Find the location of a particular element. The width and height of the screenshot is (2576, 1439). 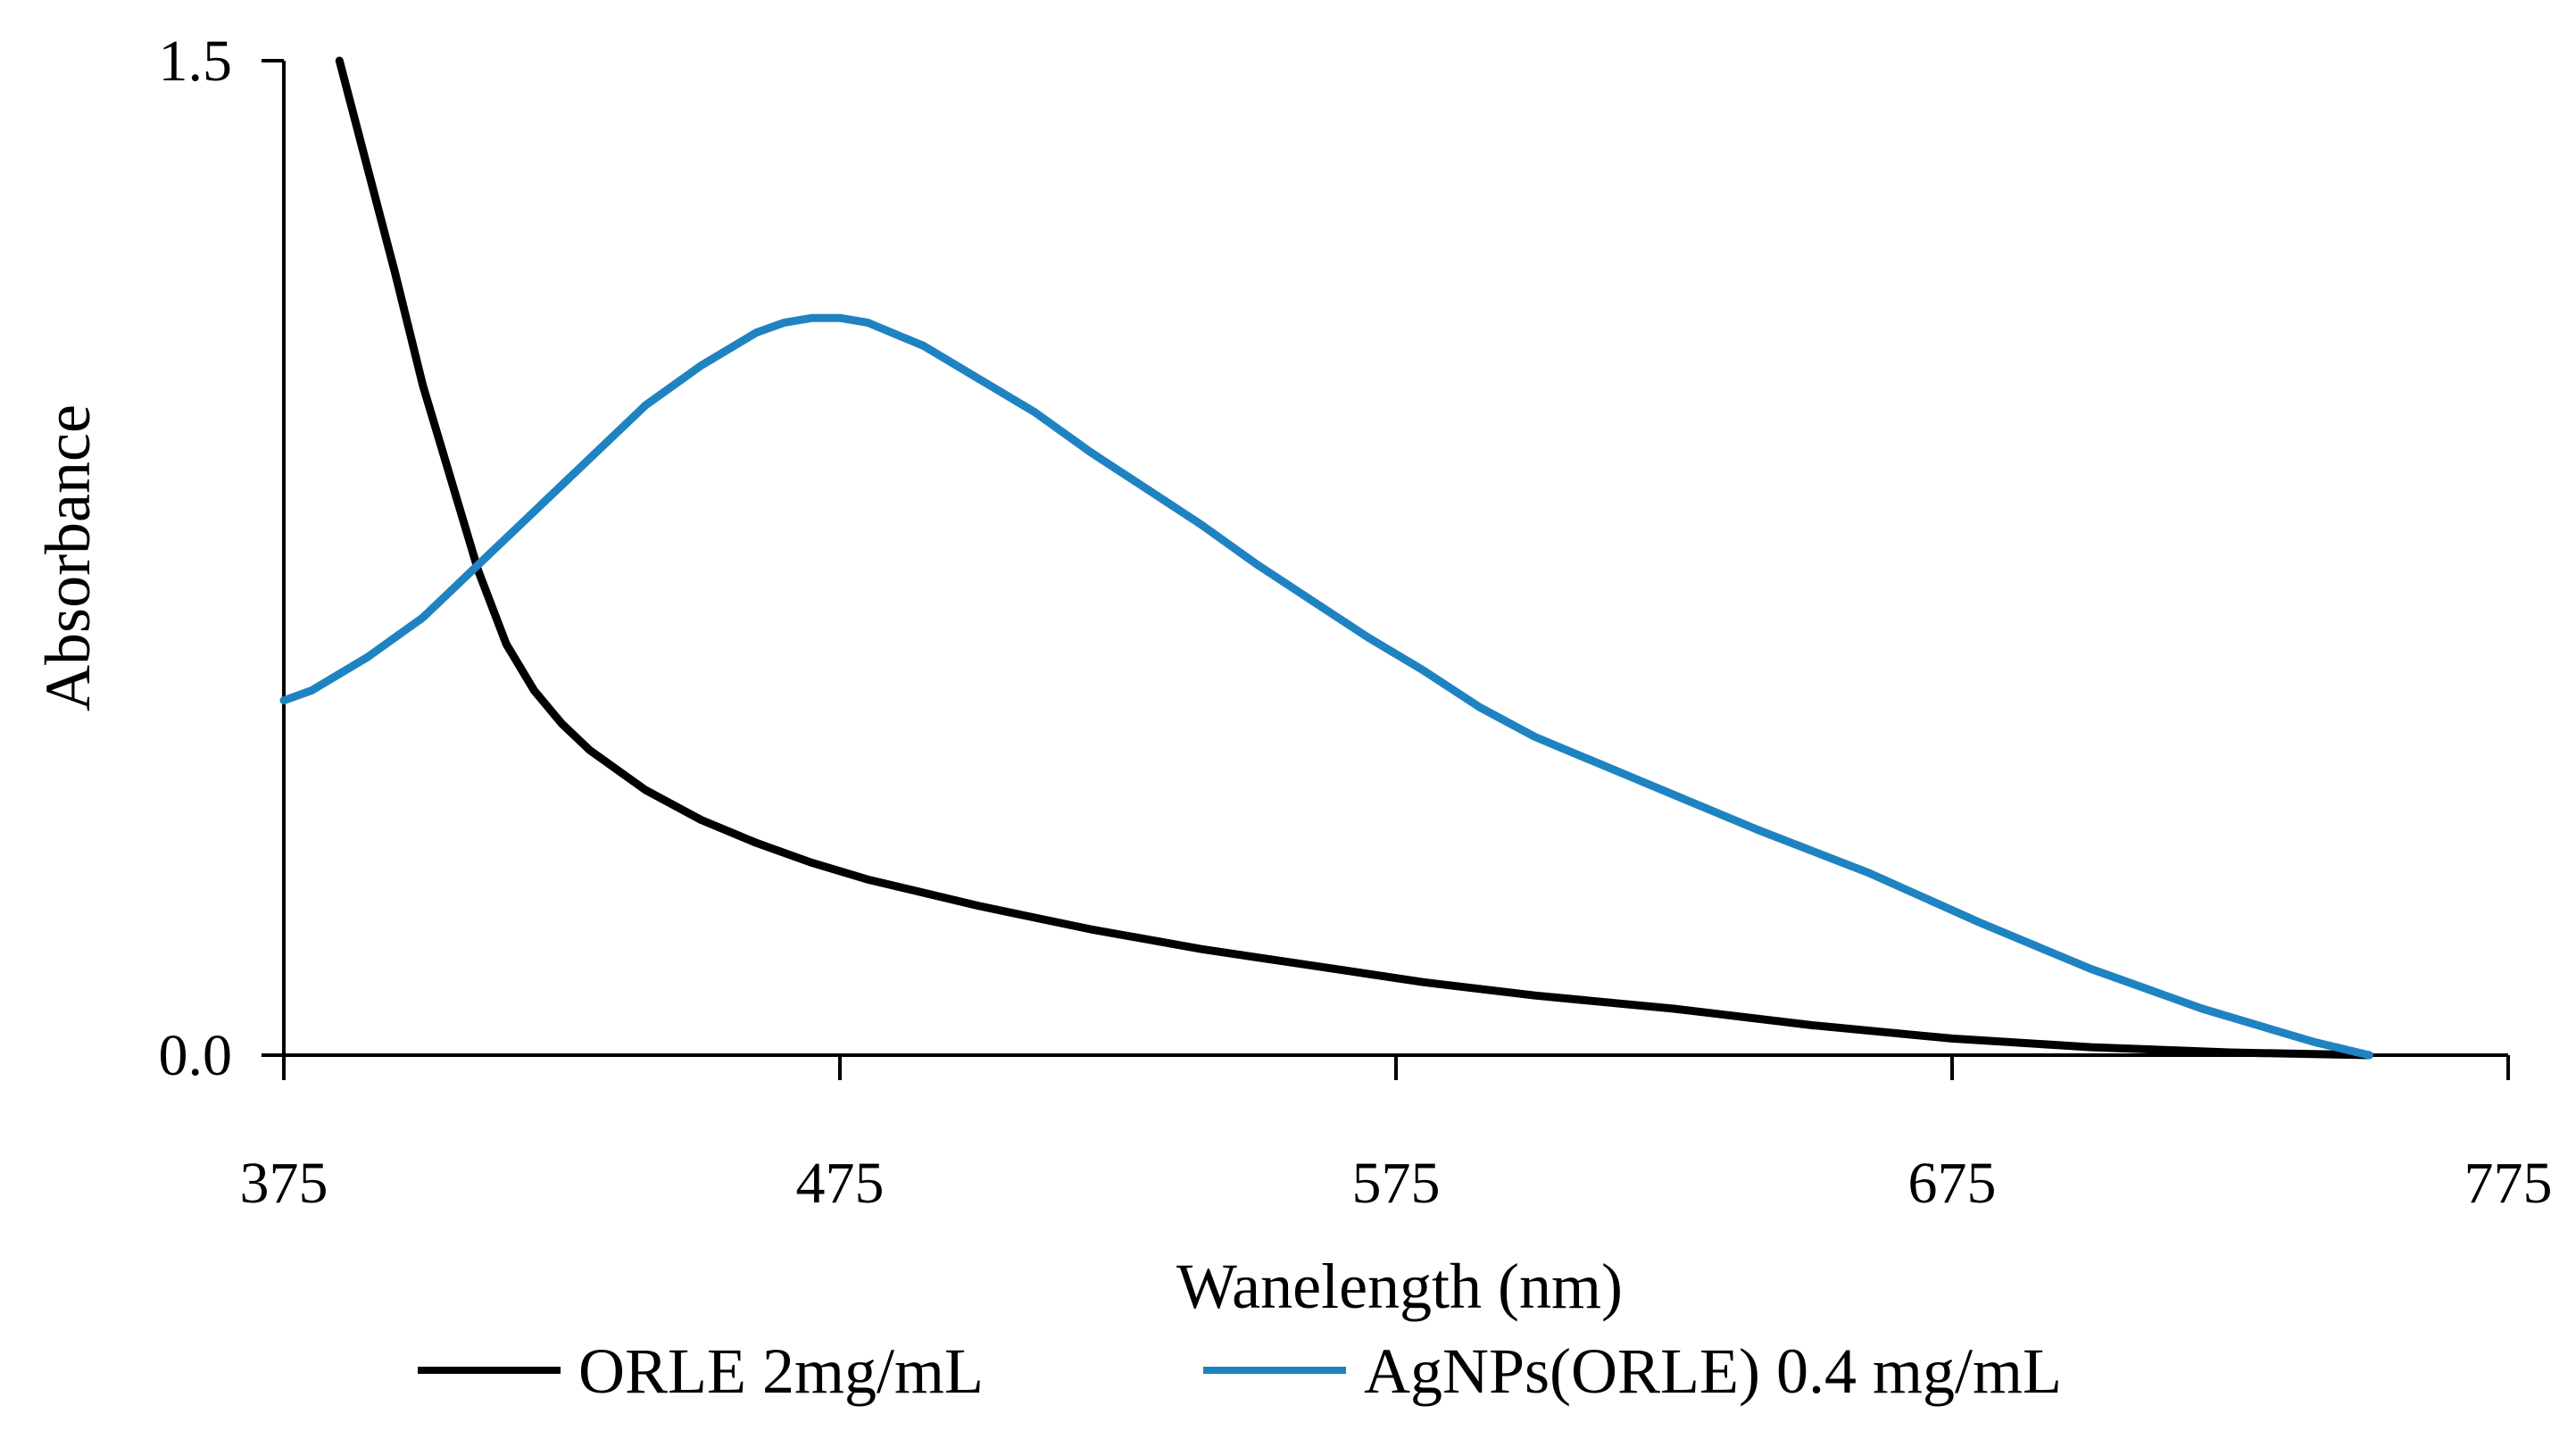

legend-label-agnps: AgNPs(ORLE) 0.4 mg/mL is located at coordinates (1713, 1371).